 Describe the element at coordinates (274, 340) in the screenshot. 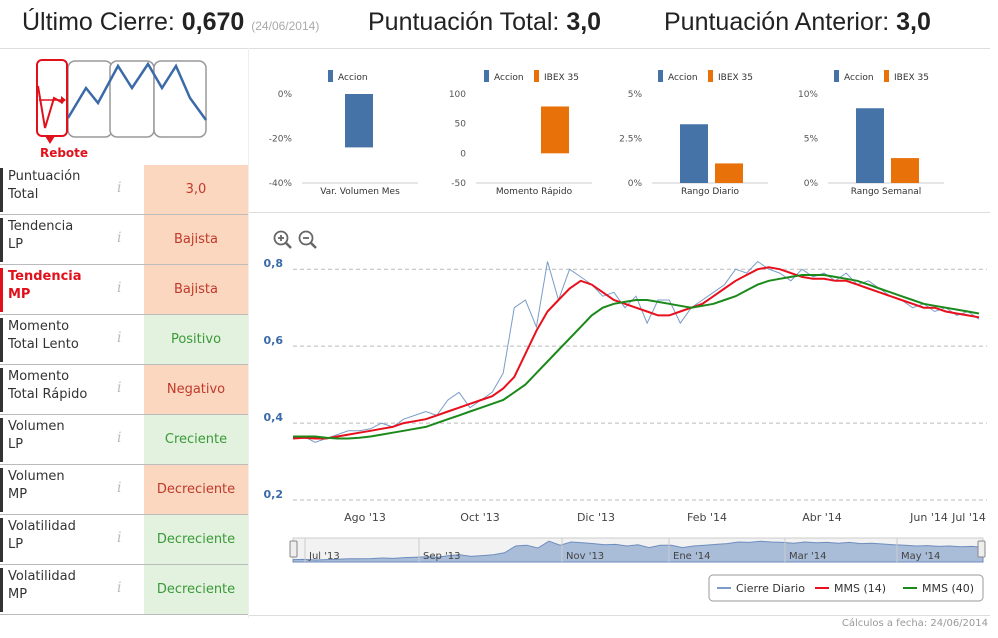

I see `y-tick-label: 0,6` at that location.